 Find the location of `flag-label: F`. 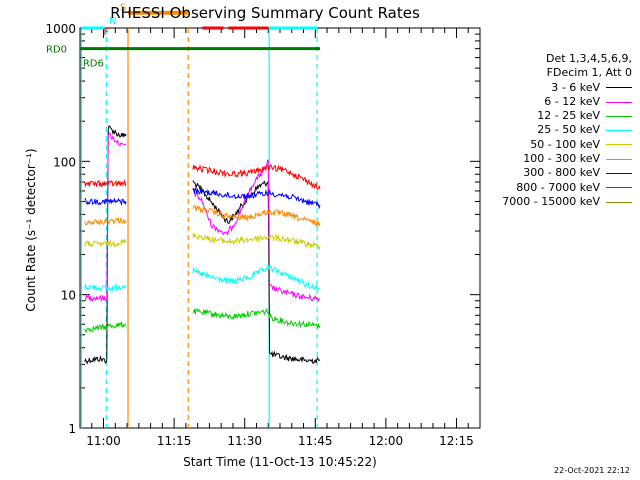

flag-label: F is located at coordinates (107, 32).